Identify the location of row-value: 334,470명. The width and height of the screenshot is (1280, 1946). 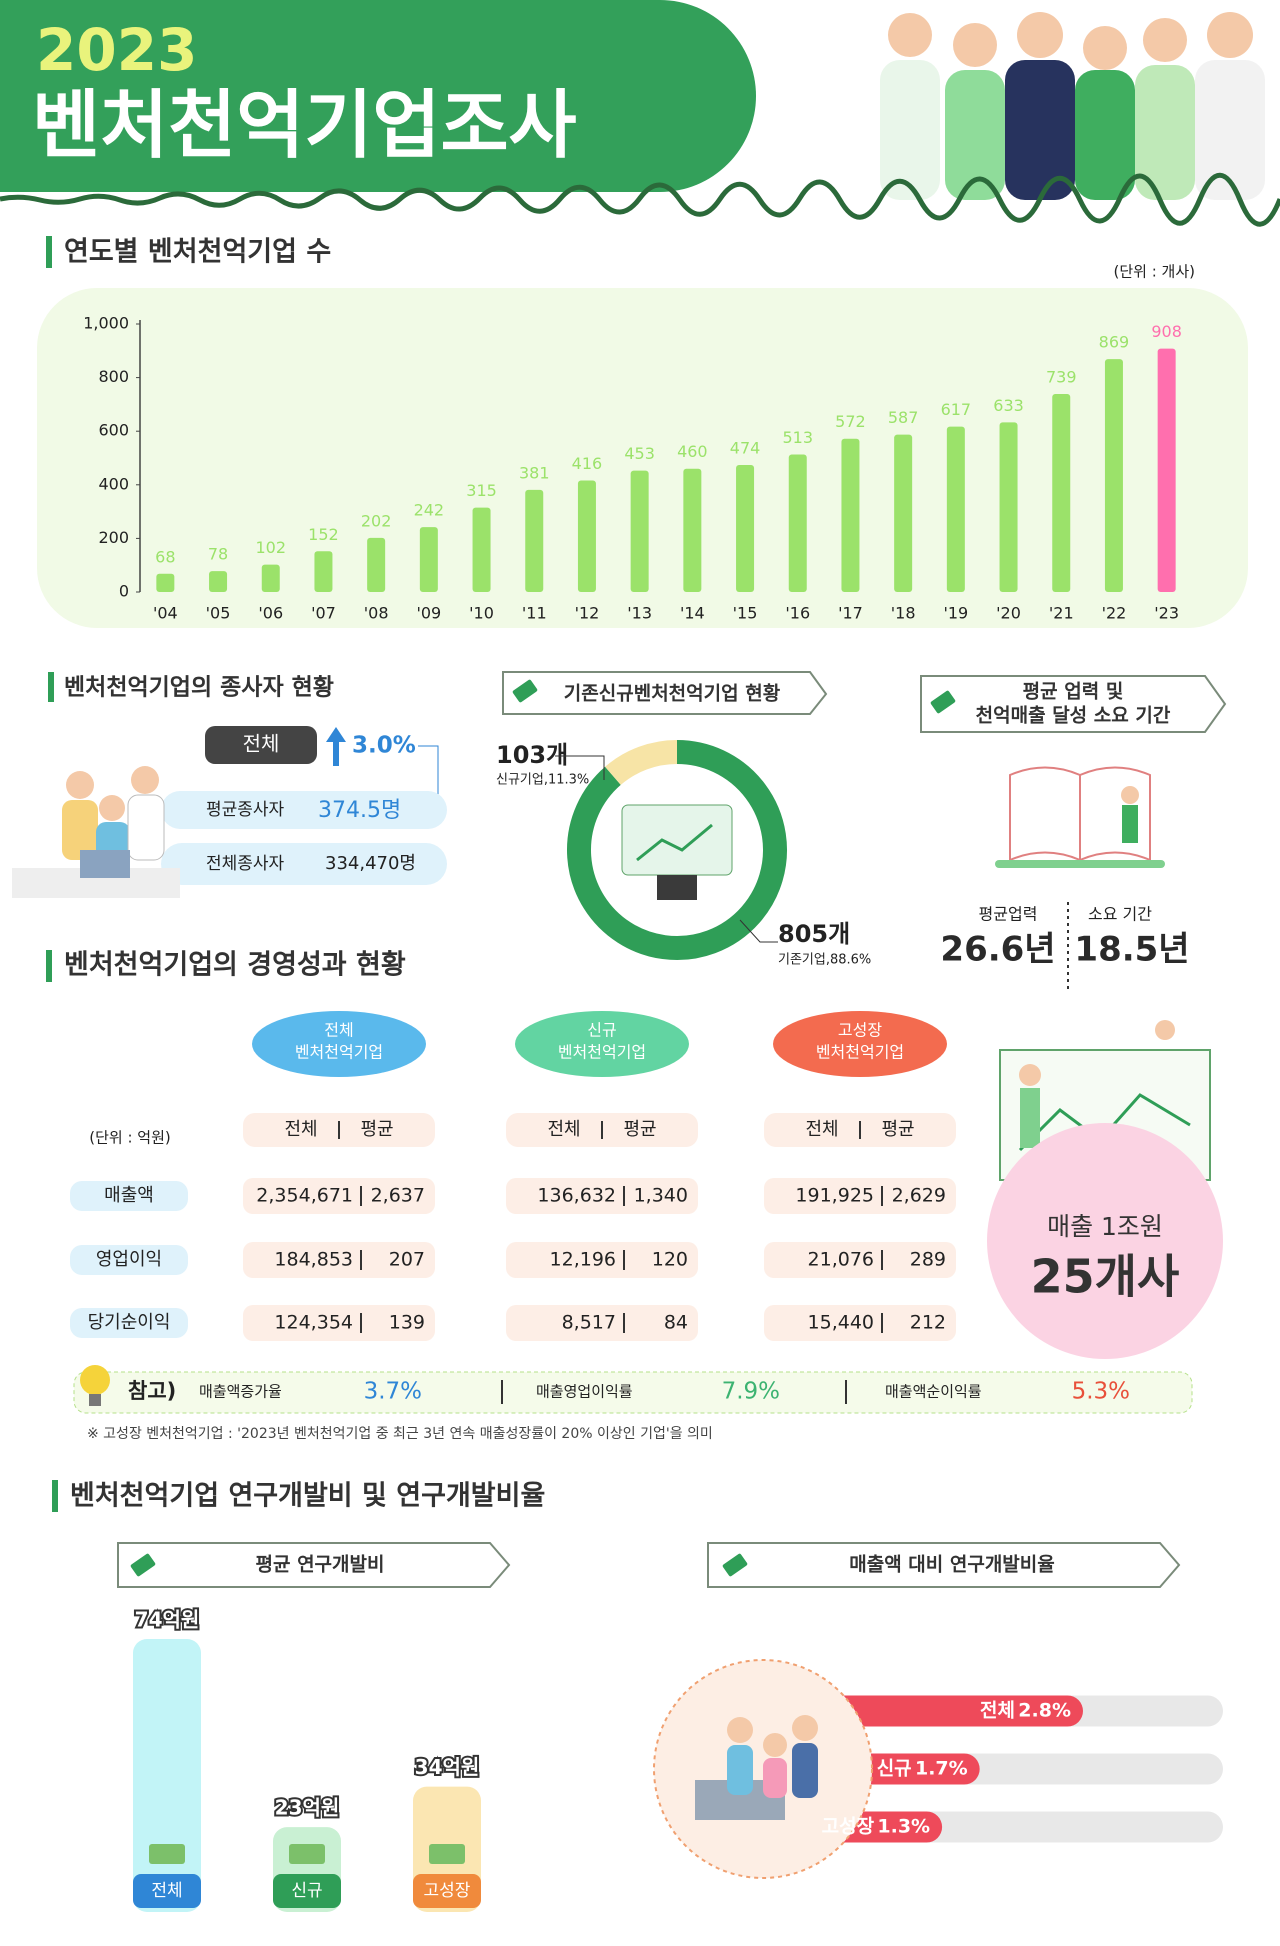
(370, 863).